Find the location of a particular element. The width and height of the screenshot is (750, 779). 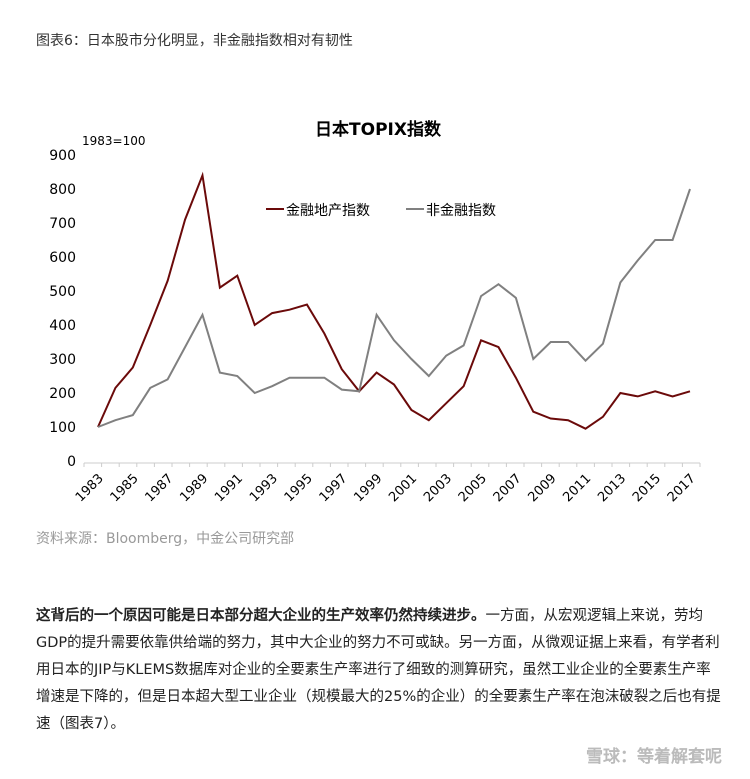

x-tick-label: 1983 is located at coordinates (90, 488).